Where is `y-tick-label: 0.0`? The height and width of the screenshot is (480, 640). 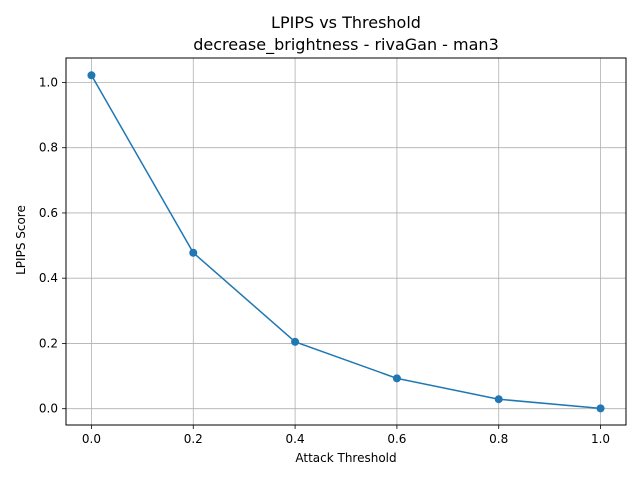
y-tick-label: 0.0 is located at coordinates (48, 409).